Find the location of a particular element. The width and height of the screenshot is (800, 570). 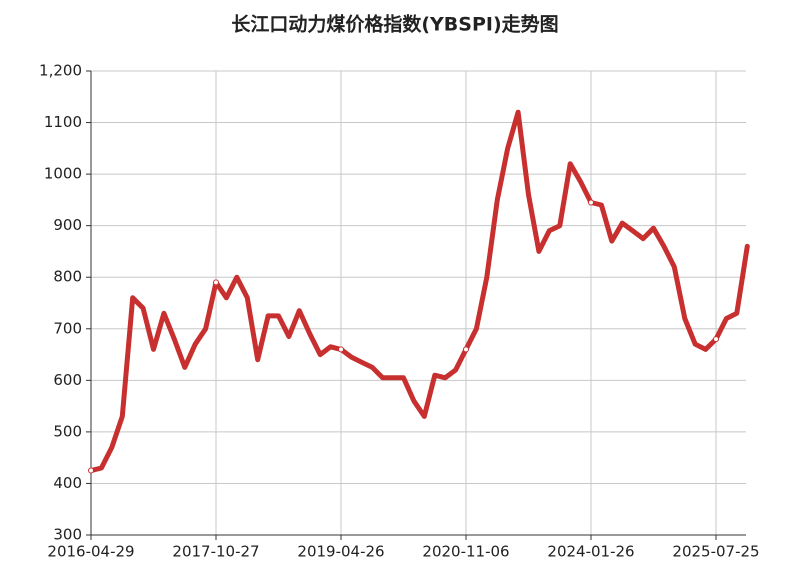

x-tick-label: 2019-04-26 is located at coordinates (340, 552).